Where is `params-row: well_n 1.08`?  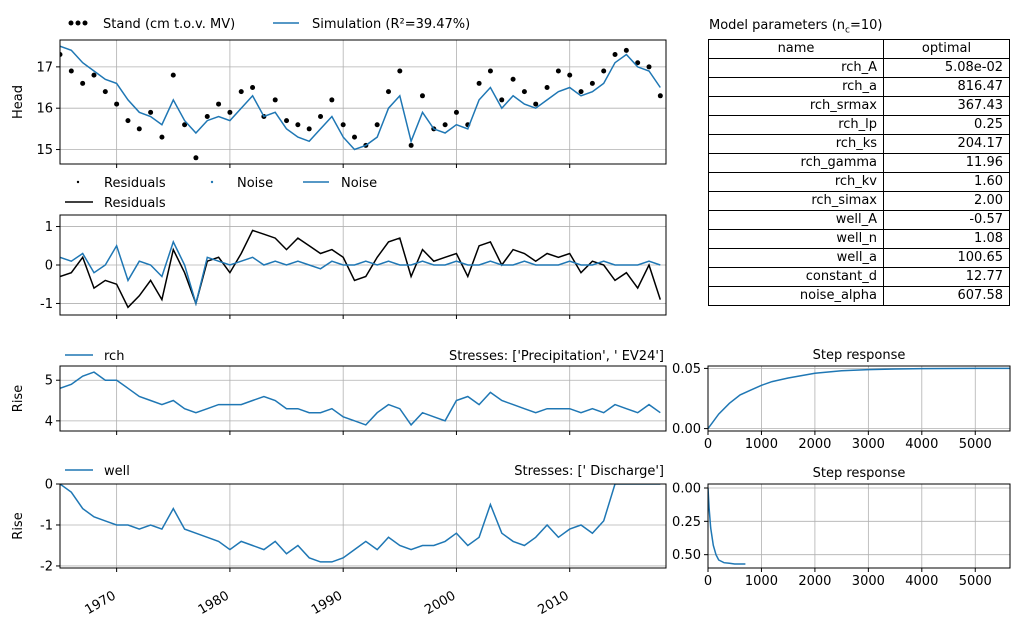
params-row: well_n 1.08 is located at coordinates (859, 239).